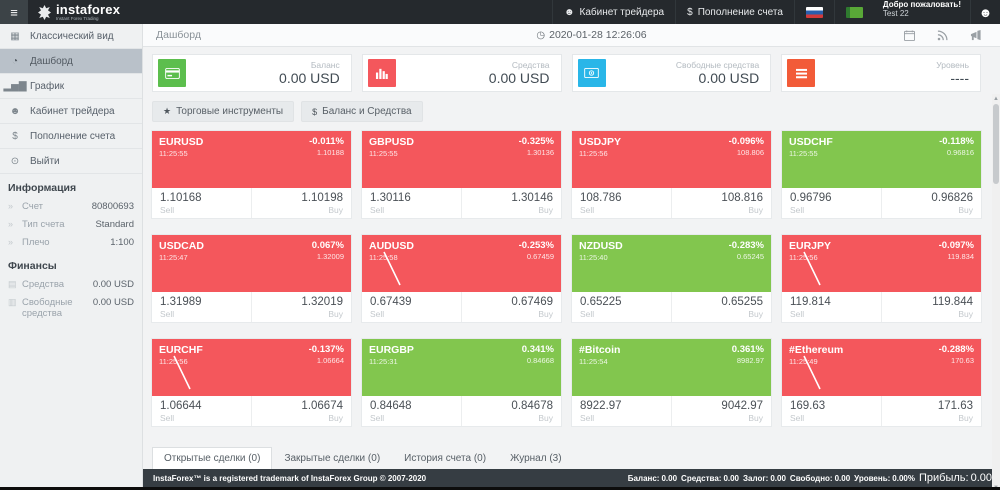 This screenshot has height=490, width=1000. What do you see at coordinates (996, 144) in the screenshot?
I see `scrollbar-thumb` at bounding box center [996, 144].